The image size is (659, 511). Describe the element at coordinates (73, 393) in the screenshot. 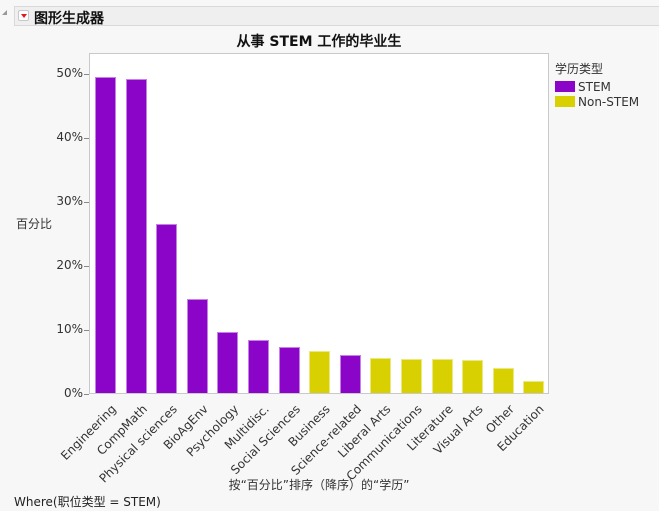

I see `y-tick-label: 0%` at that location.